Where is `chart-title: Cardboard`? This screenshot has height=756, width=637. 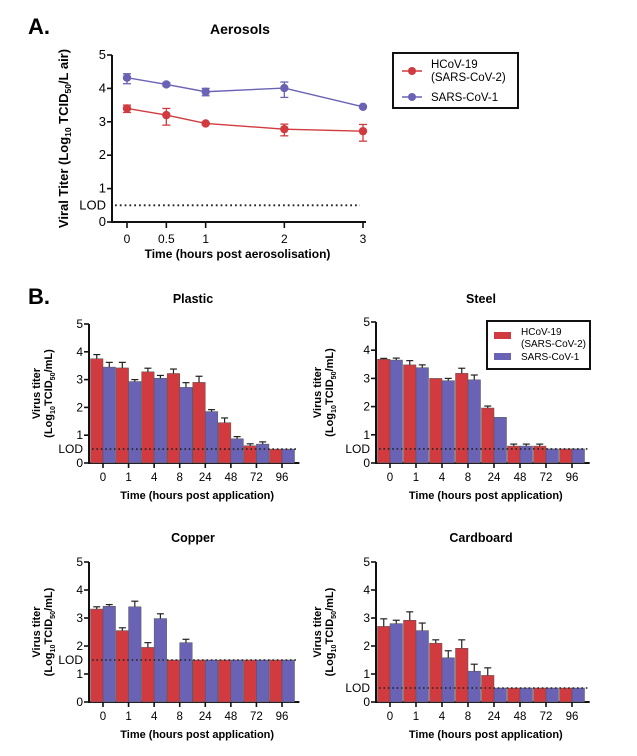 chart-title: Cardboard is located at coordinates (480, 538).